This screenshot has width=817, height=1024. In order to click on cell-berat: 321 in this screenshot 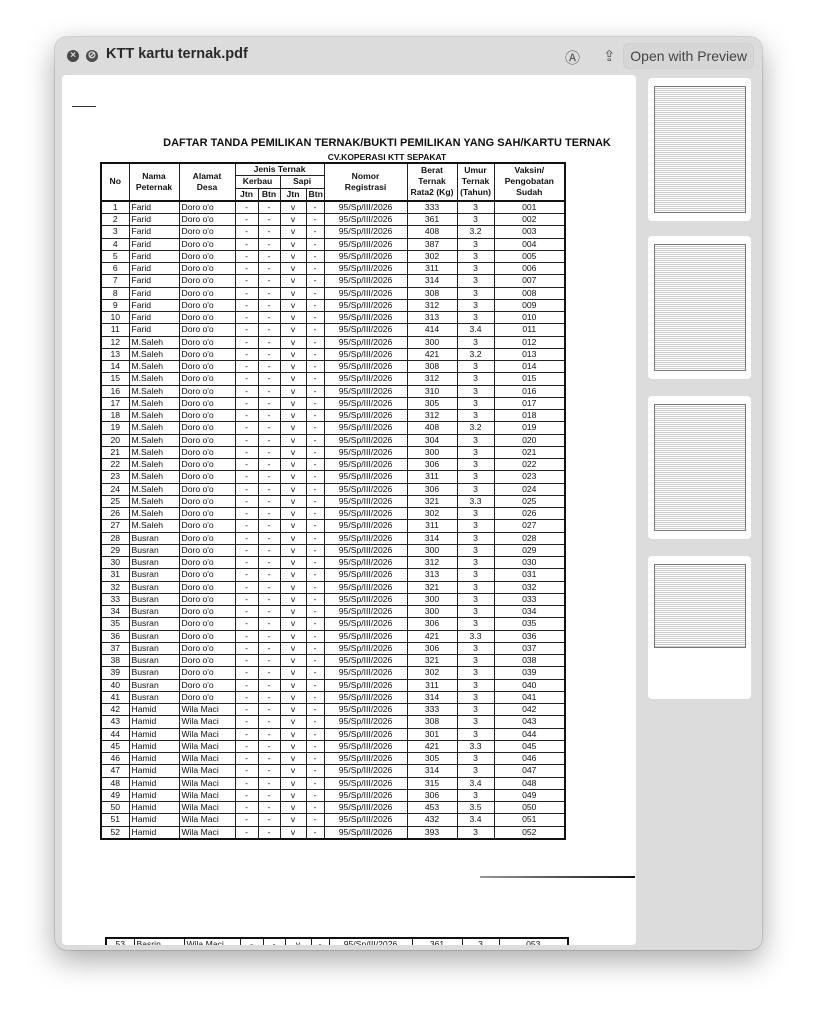, I will do `click(432, 587)`.